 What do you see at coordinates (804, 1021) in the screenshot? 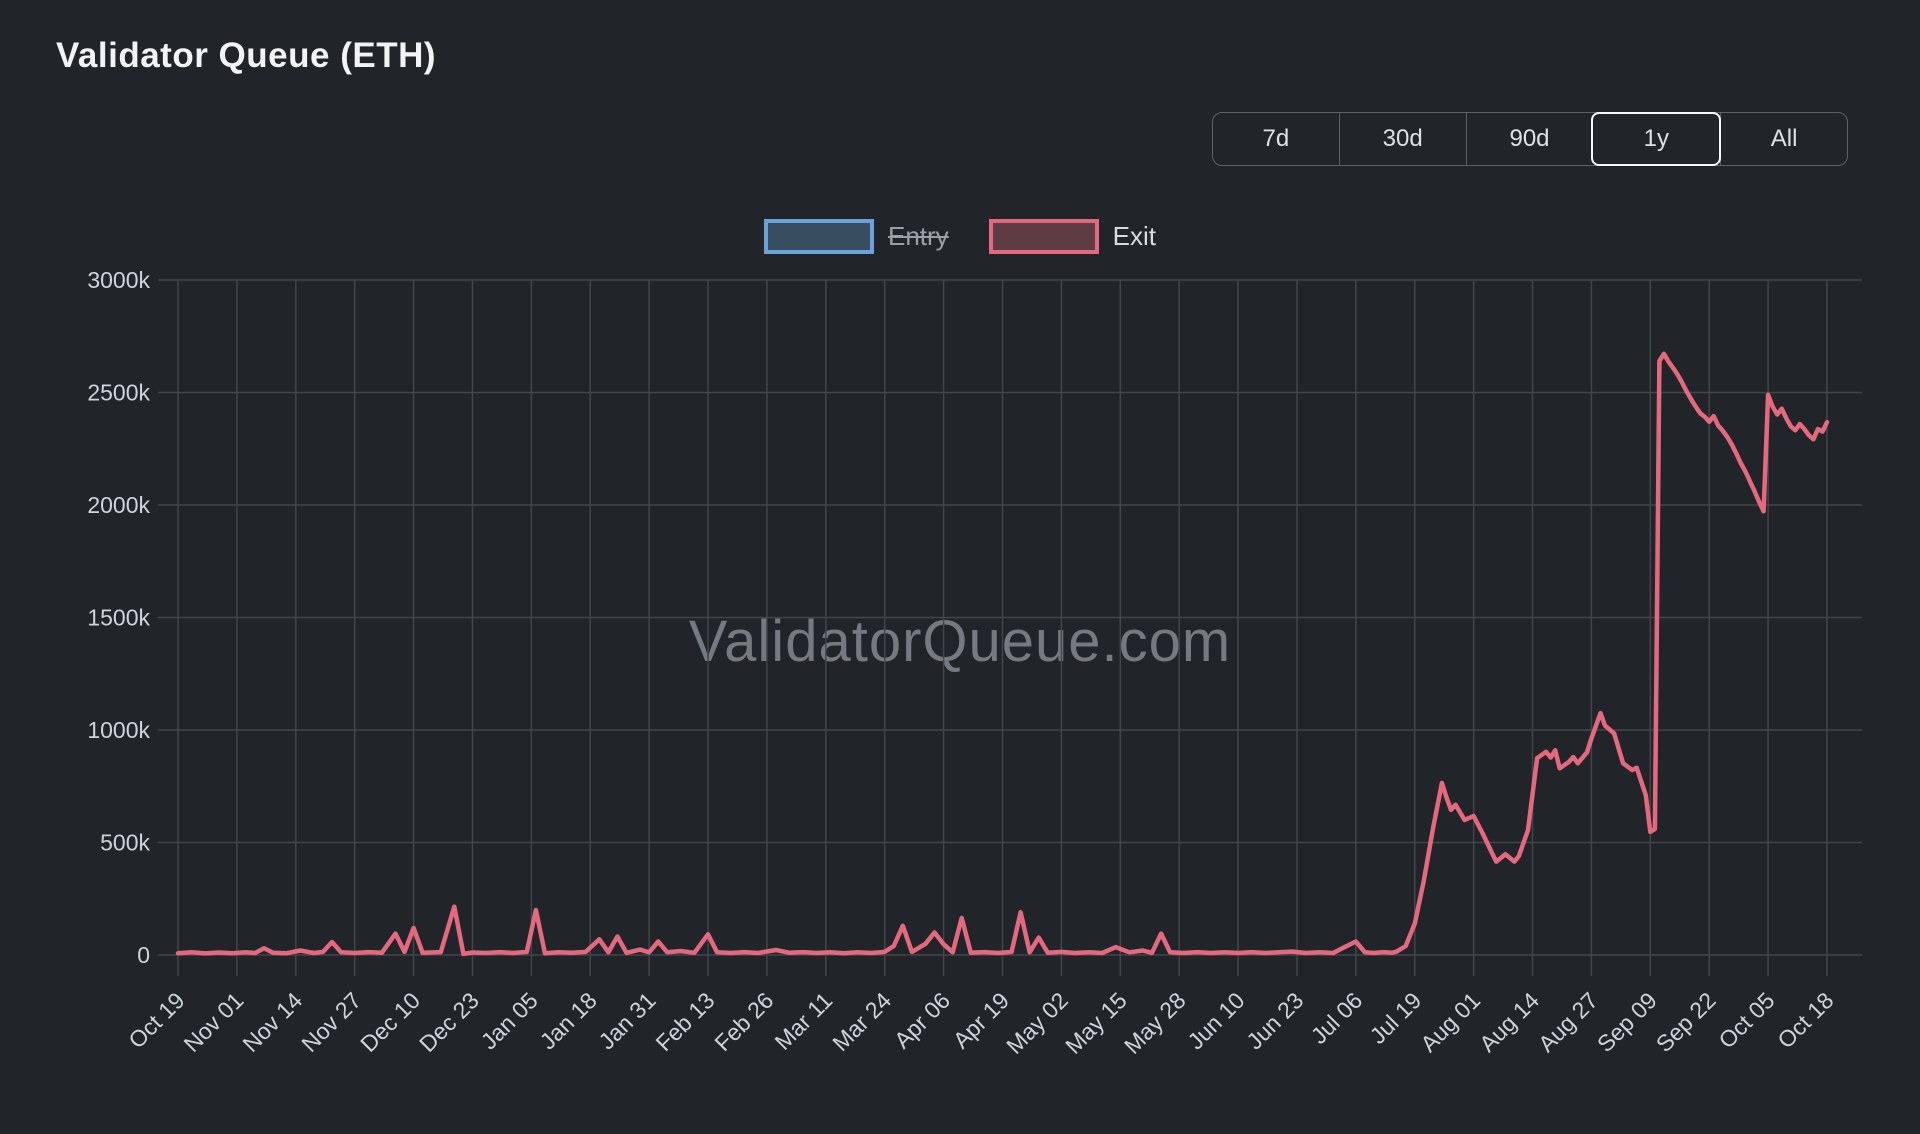
I see `x-tick-label: Mar 11` at bounding box center [804, 1021].